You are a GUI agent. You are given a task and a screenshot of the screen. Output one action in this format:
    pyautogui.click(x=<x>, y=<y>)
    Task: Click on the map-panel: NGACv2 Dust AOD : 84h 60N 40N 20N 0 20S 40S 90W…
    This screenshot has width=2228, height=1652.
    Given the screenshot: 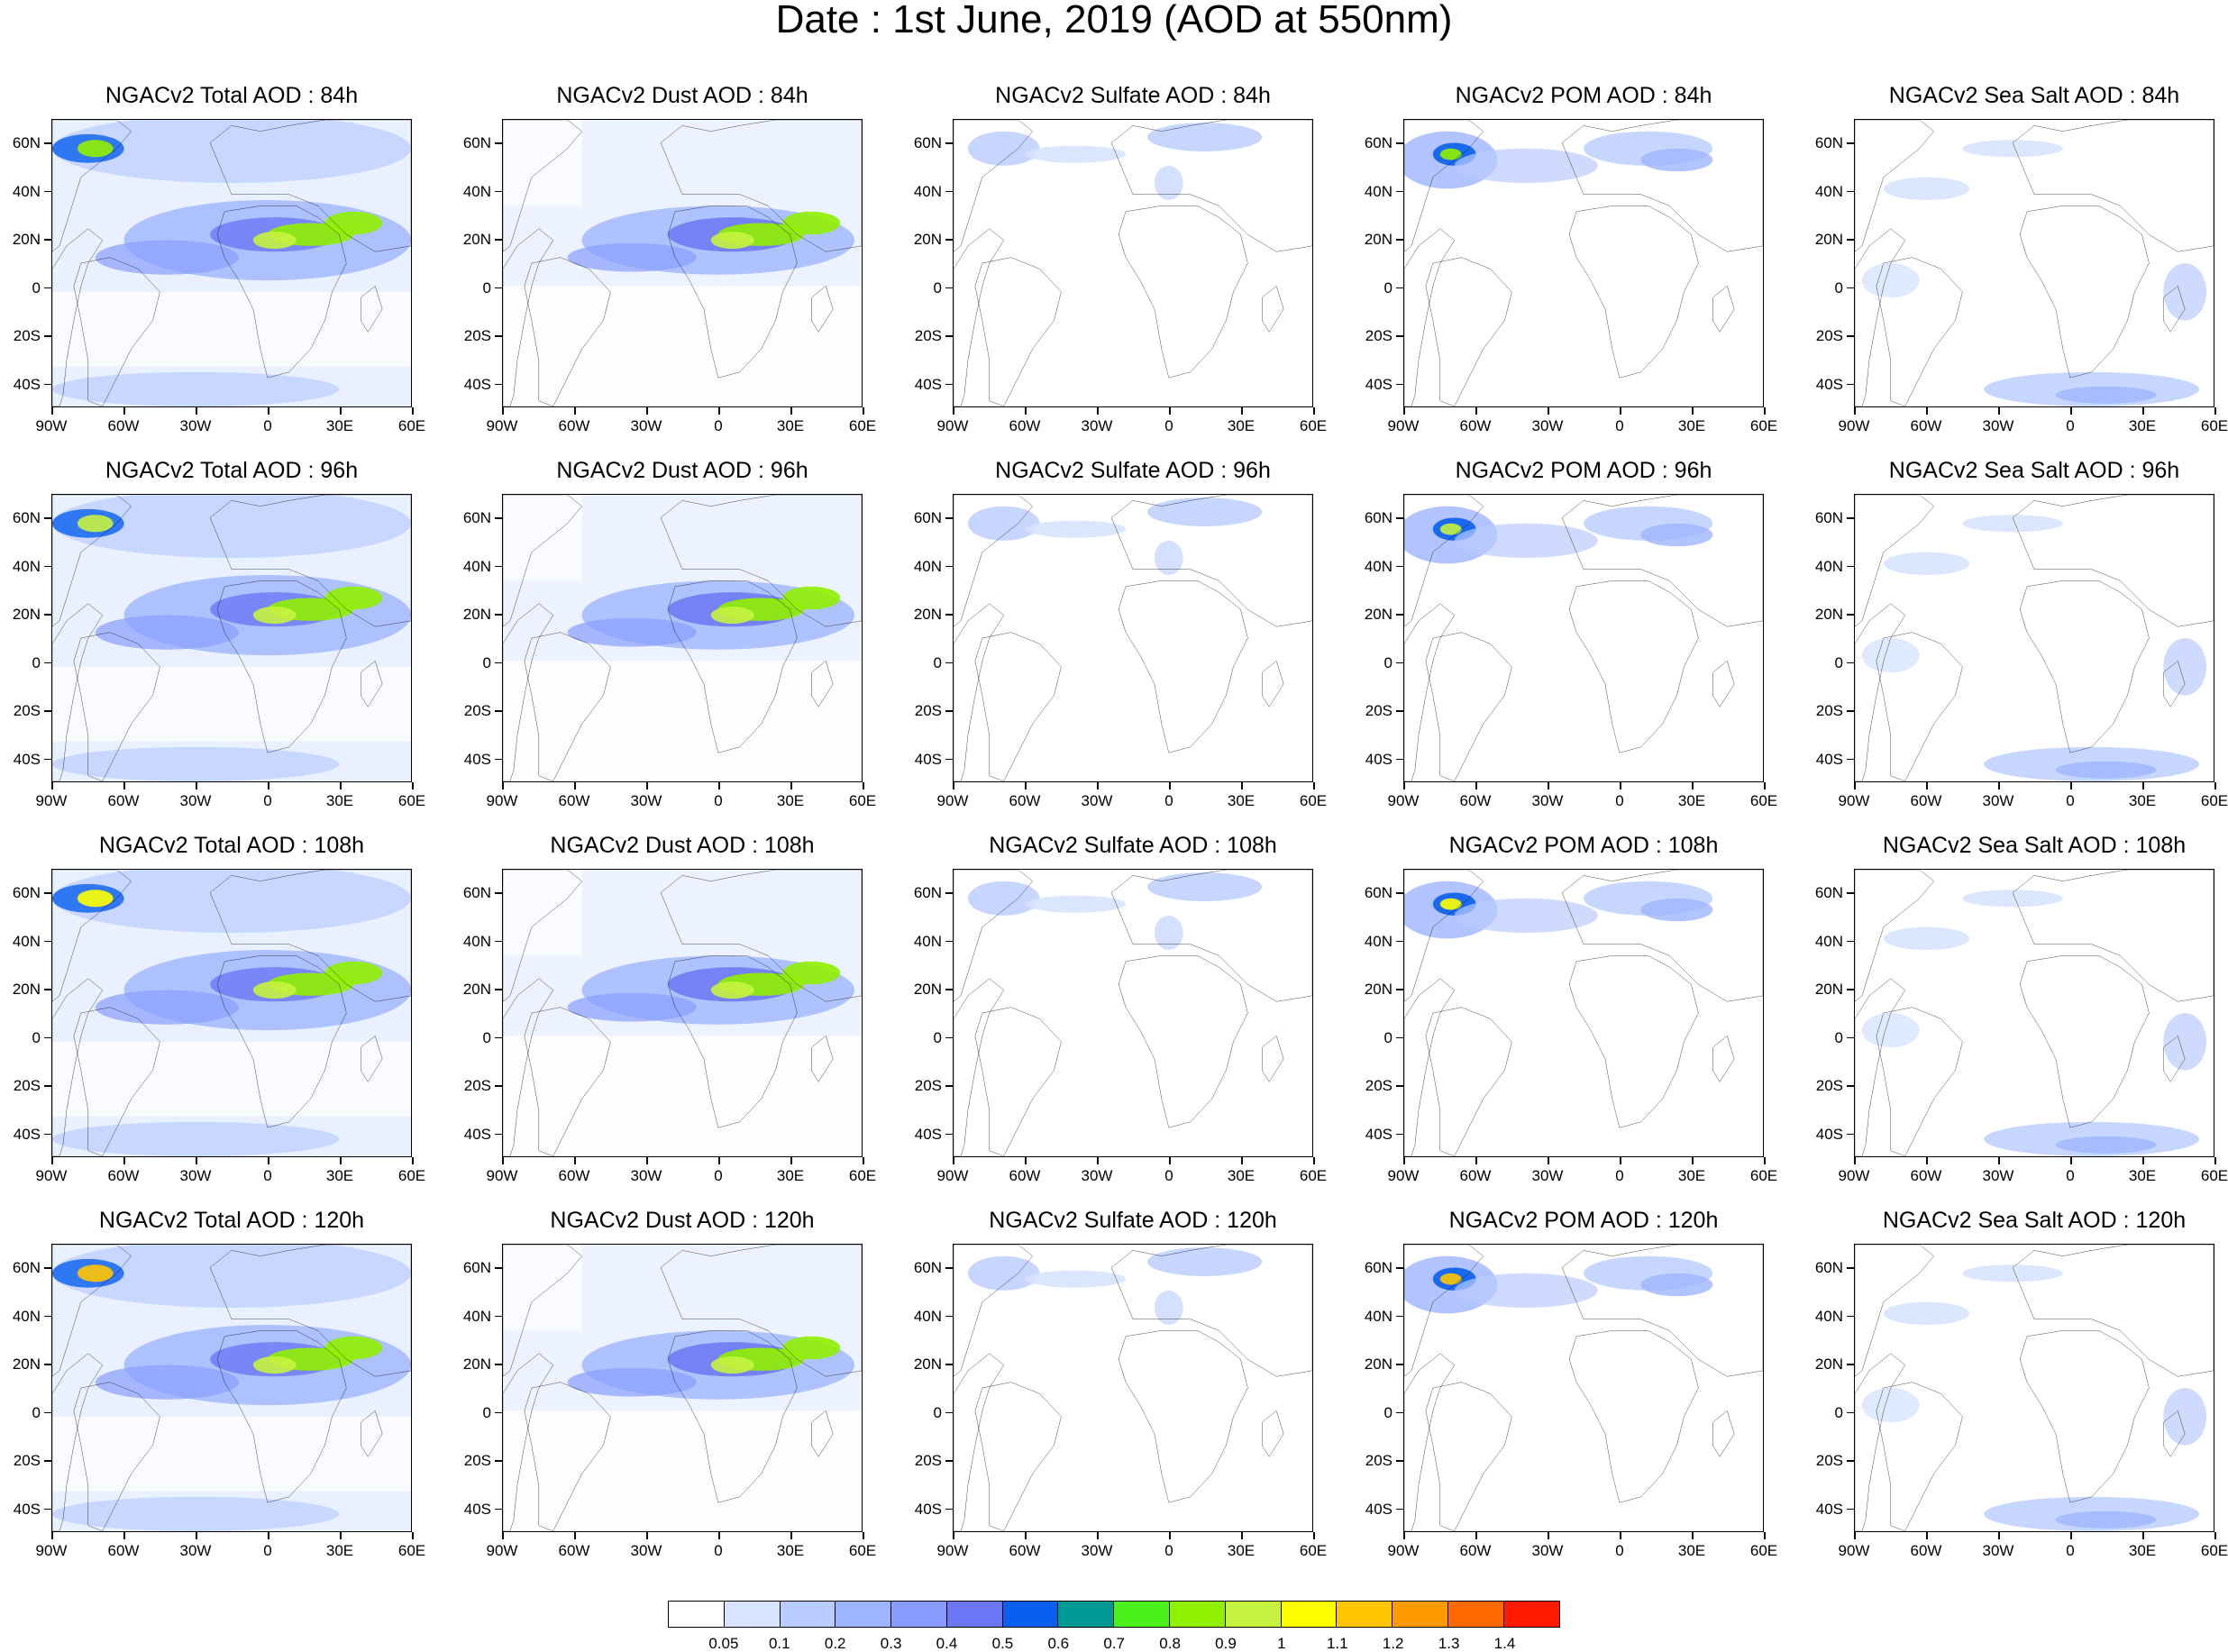 What is the action you would take?
    pyautogui.click(x=676, y=263)
    